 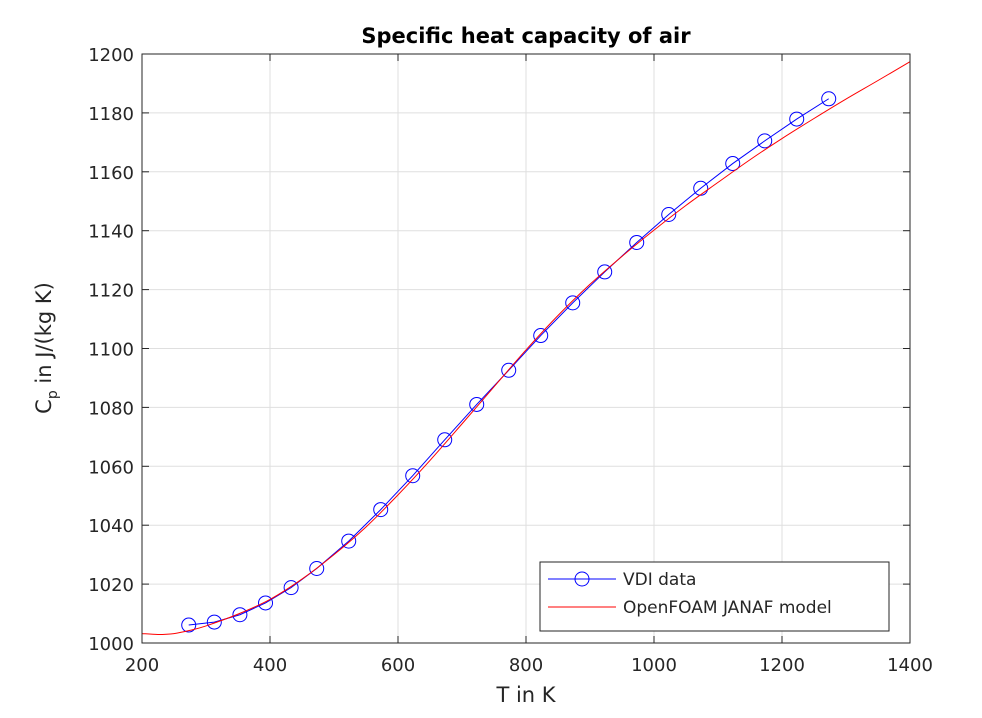 I want to click on y-tick-label: 1100, so click(x=111, y=350).